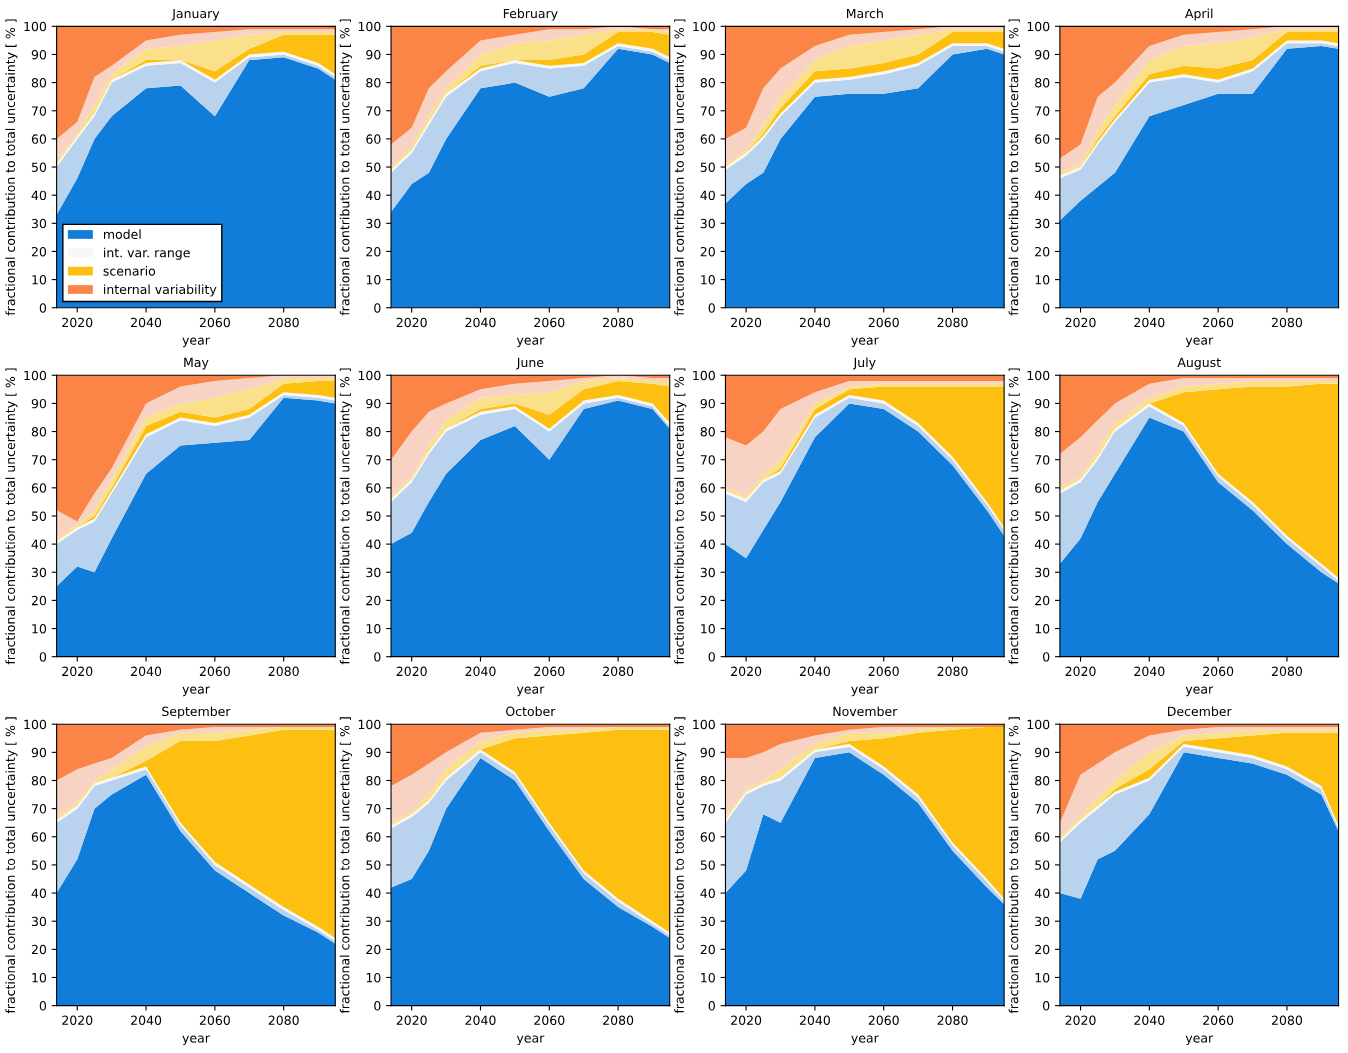  Describe the element at coordinates (122, 234) in the screenshot. I see `legend-label: model` at that location.